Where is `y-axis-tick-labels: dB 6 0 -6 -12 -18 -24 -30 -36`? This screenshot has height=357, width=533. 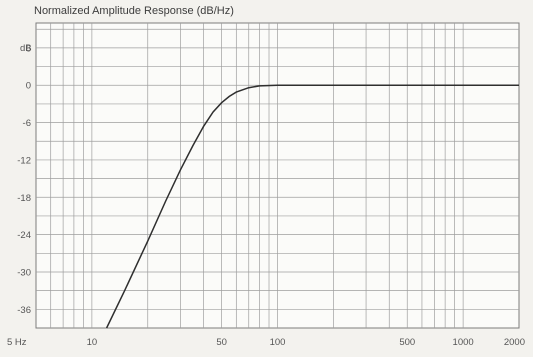
y-axis-tick-labels: dB 6 0 -6 -12 -18 -24 -30 -36 is located at coordinates (24, 179).